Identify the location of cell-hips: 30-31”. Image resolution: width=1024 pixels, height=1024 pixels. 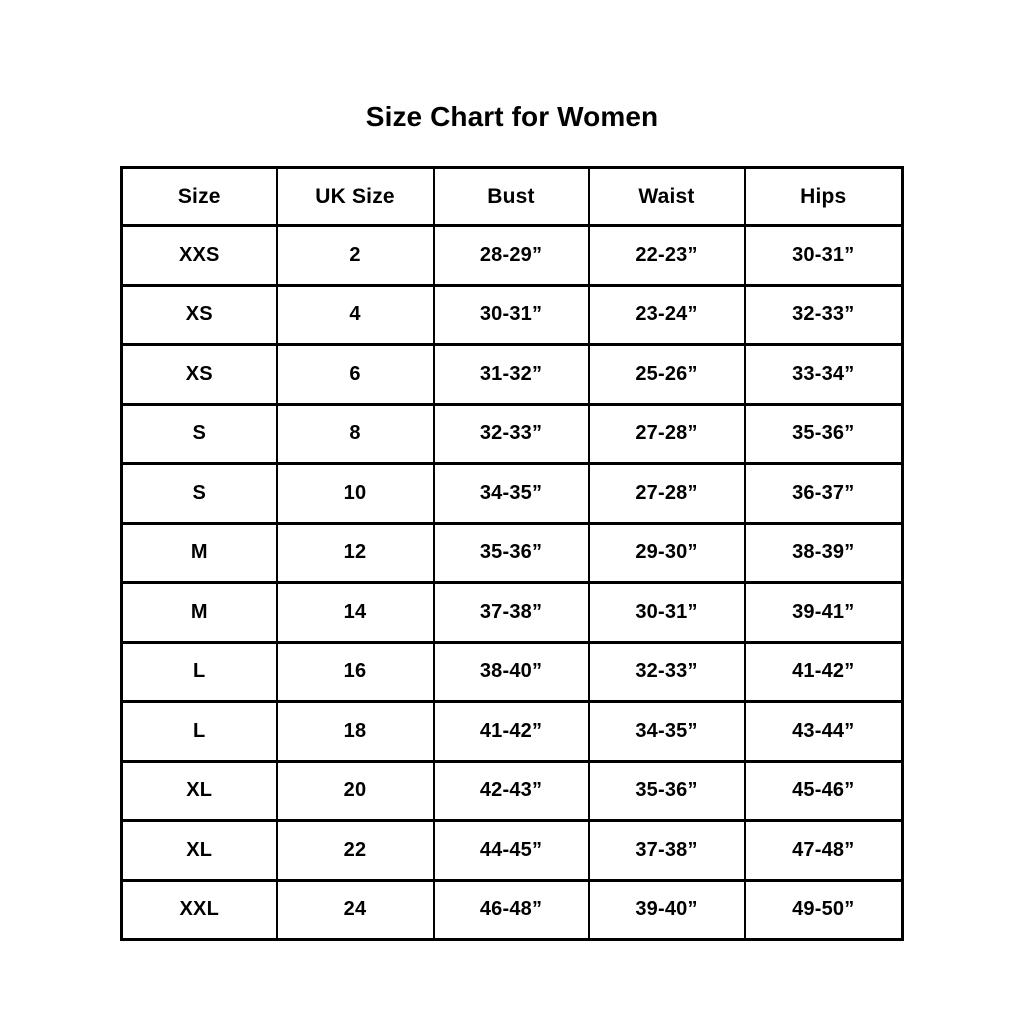
(823, 256).